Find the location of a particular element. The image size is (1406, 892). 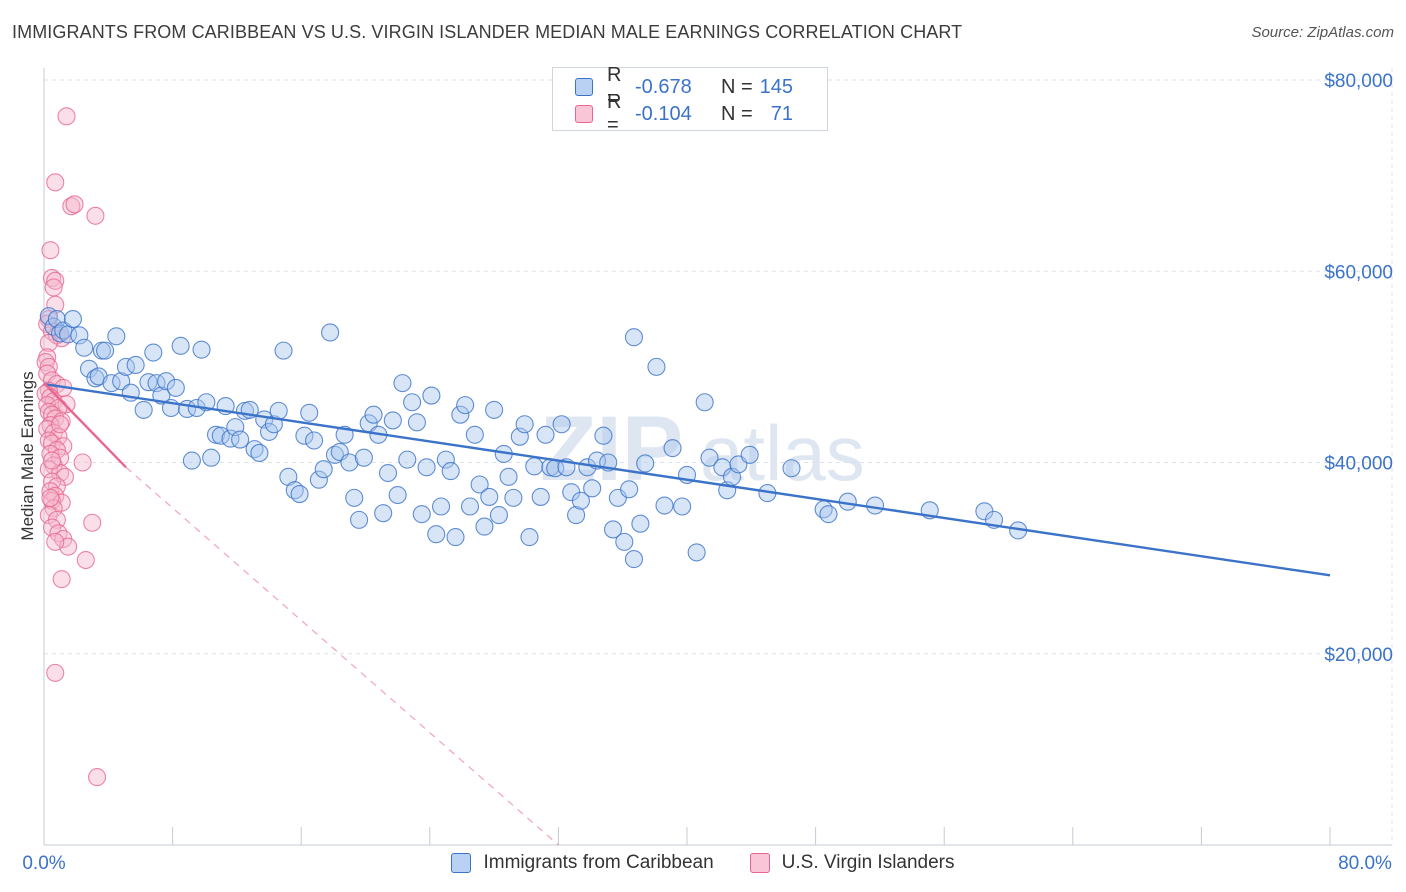

trend-line-virgin-islanders is located at coordinates (85, 425).